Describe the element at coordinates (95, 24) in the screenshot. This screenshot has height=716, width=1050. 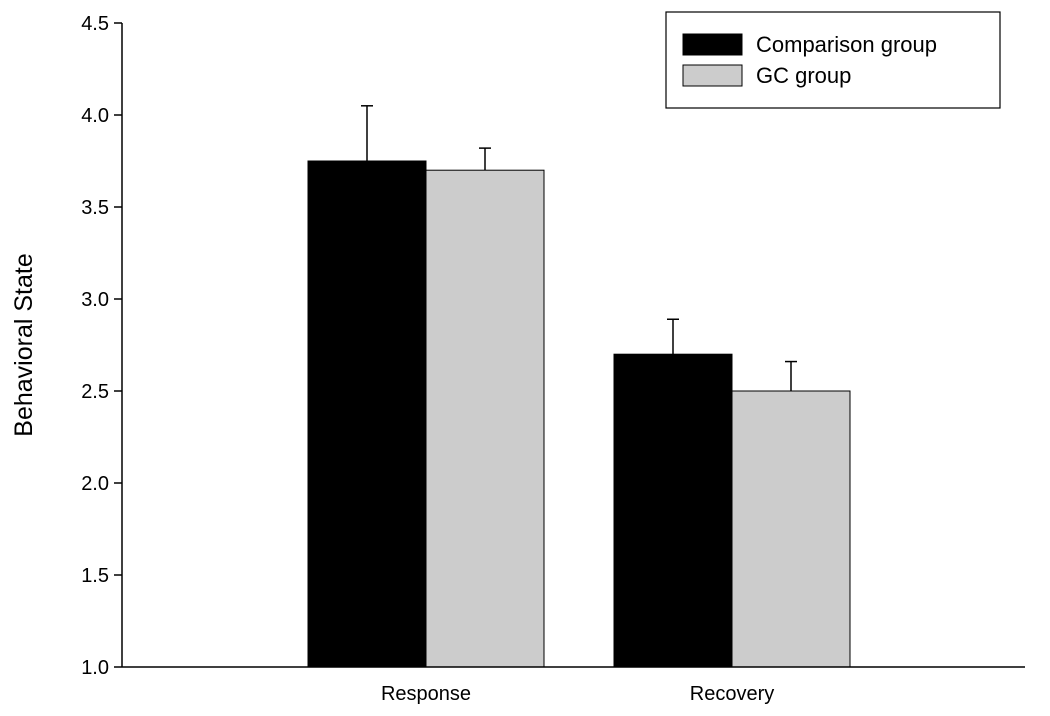
I see `y-tick-label: 4.5` at that location.